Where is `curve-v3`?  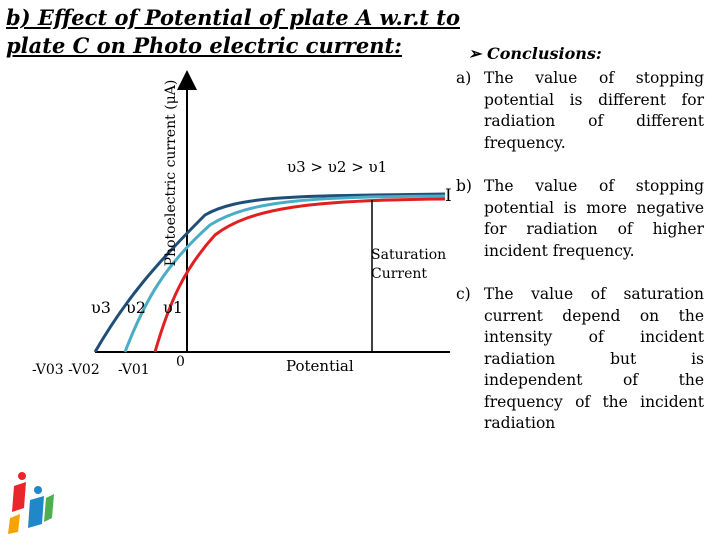 curve-v3 is located at coordinates (269, 272).